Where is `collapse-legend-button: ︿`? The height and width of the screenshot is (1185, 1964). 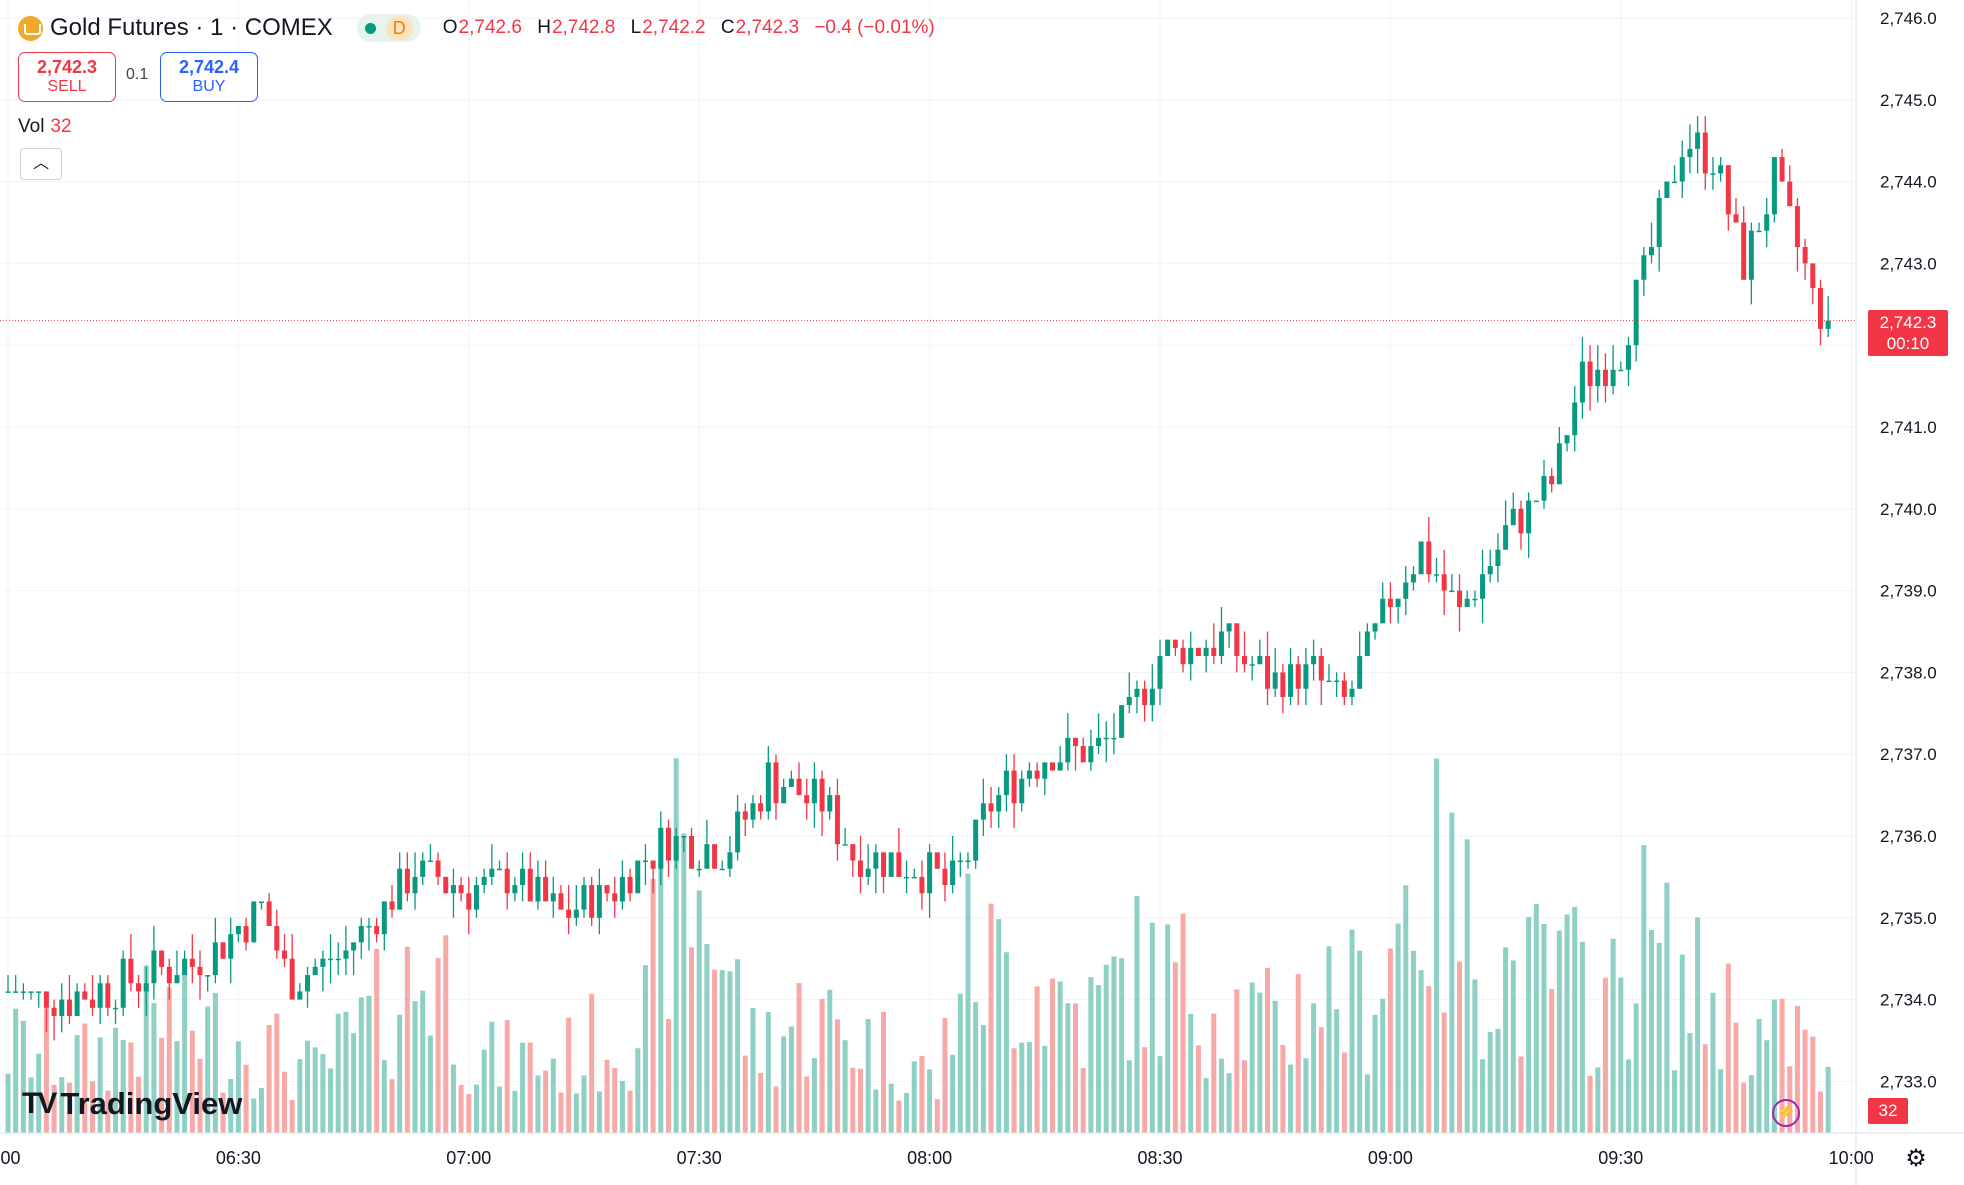
collapse-legend-button: ︿ is located at coordinates (41, 164).